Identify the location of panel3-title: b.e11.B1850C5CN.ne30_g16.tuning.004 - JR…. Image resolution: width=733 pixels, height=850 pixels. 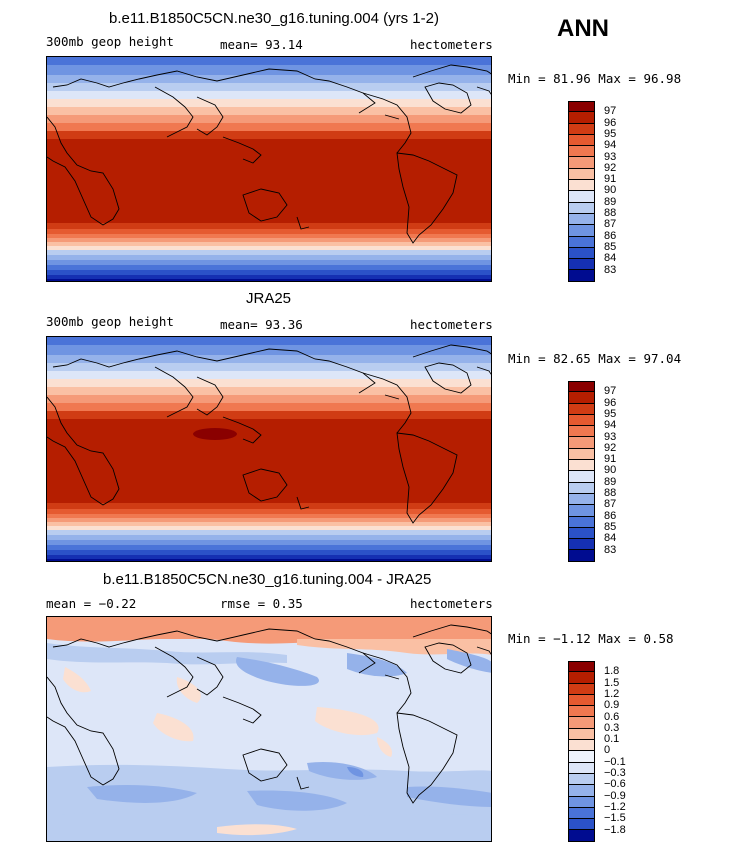
(267, 579).